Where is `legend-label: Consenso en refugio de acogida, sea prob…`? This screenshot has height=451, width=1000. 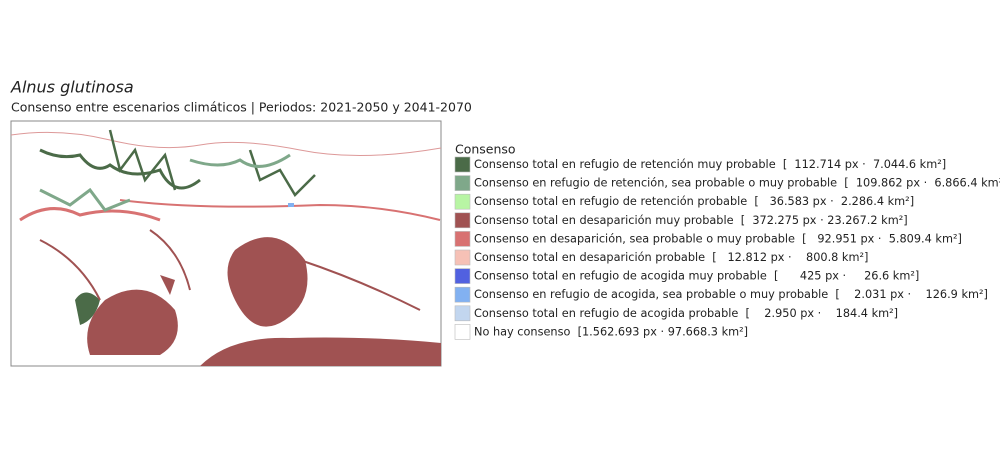 legend-label: Consenso en refugio de acogida, sea prob… is located at coordinates (731, 294).